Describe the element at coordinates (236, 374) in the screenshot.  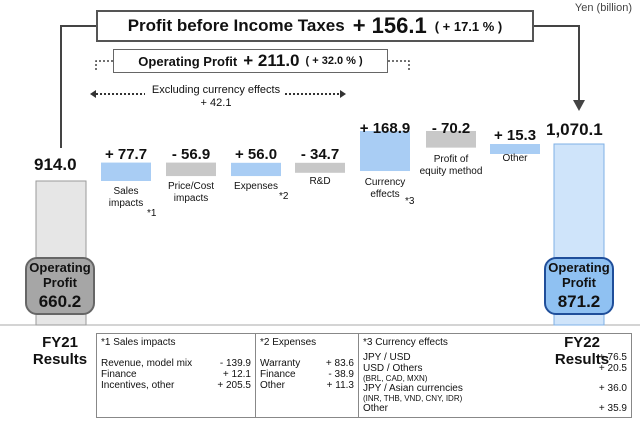
I see `note-row-value: + 12.1` at that location.